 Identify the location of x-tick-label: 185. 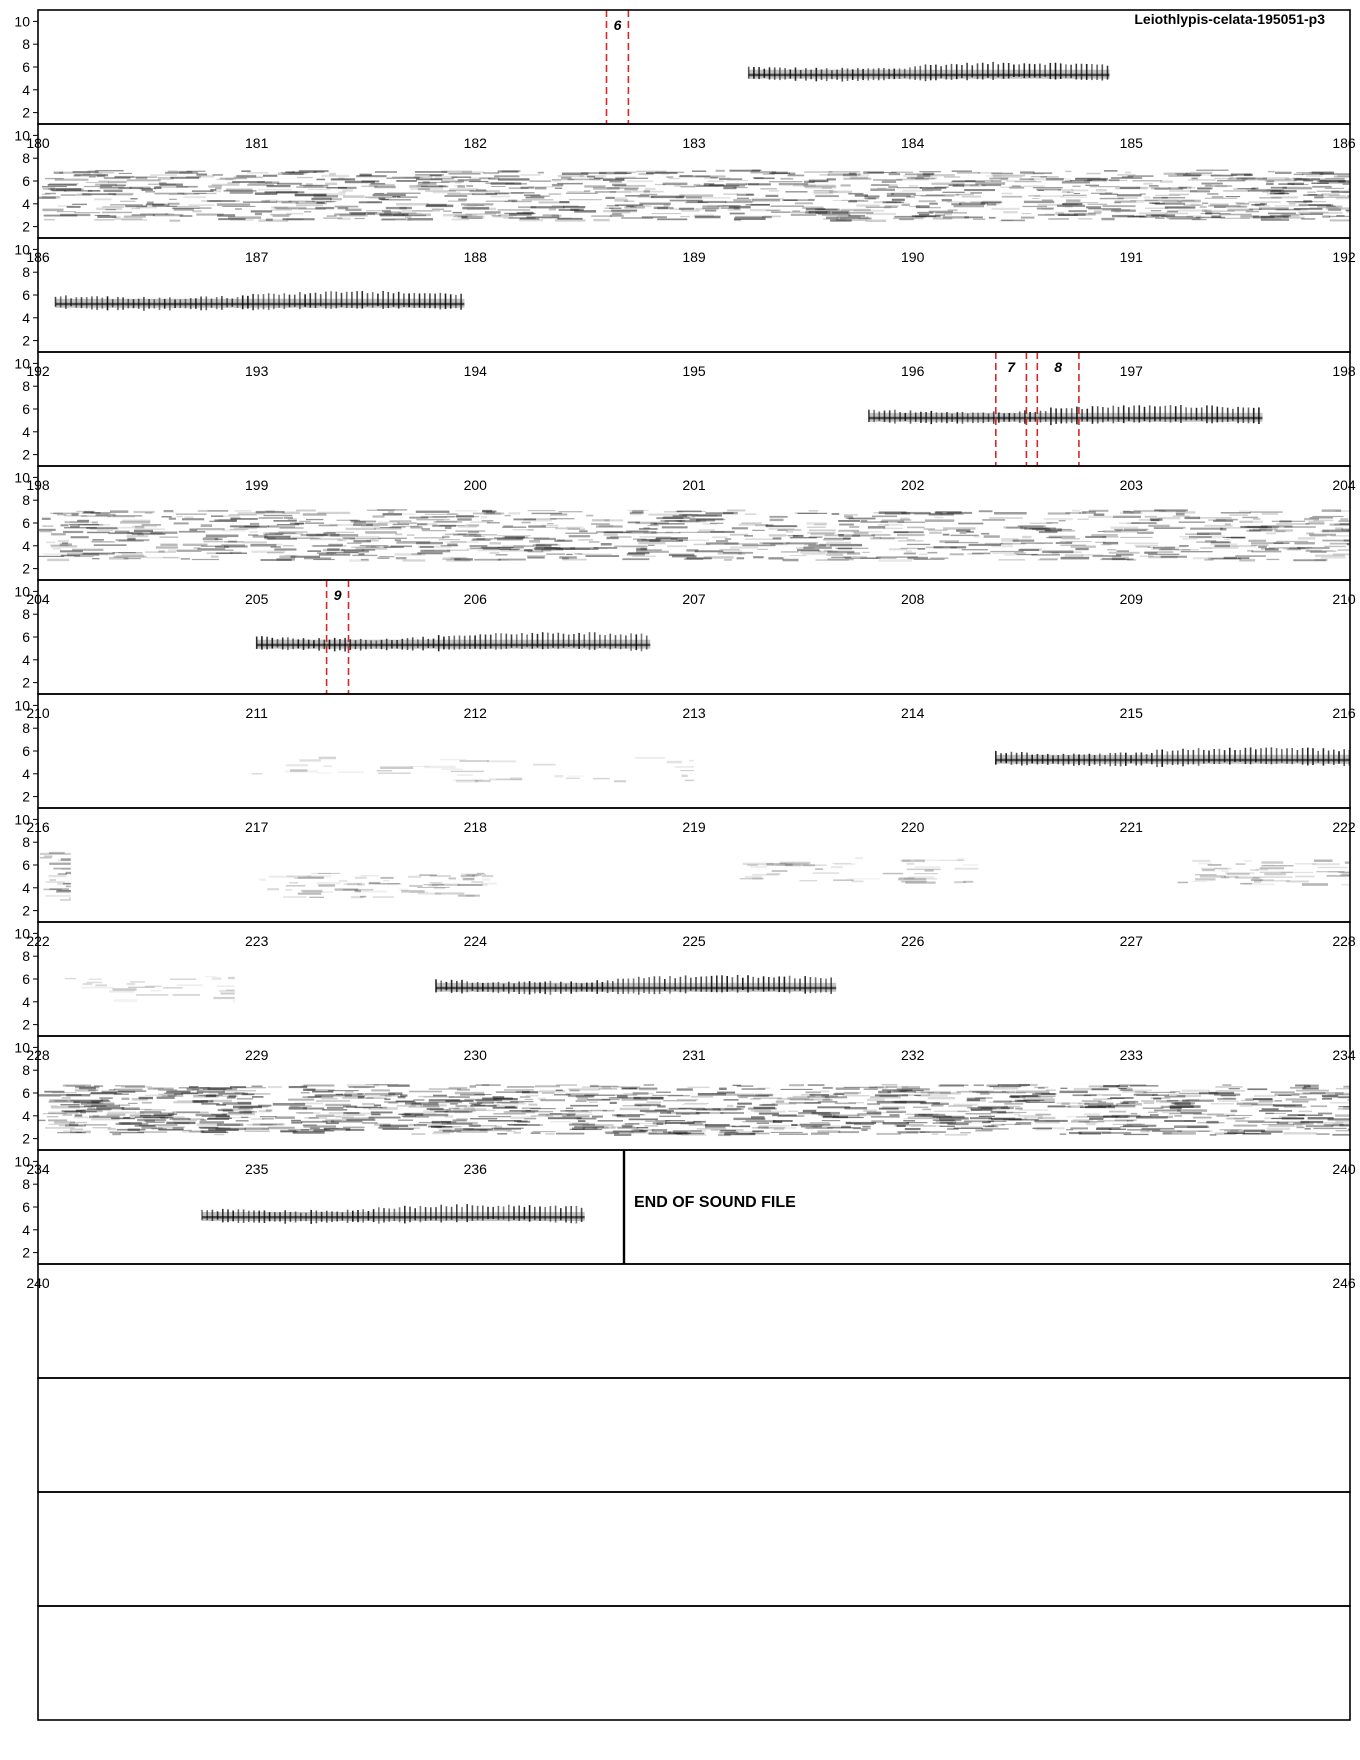
(1132, 143).